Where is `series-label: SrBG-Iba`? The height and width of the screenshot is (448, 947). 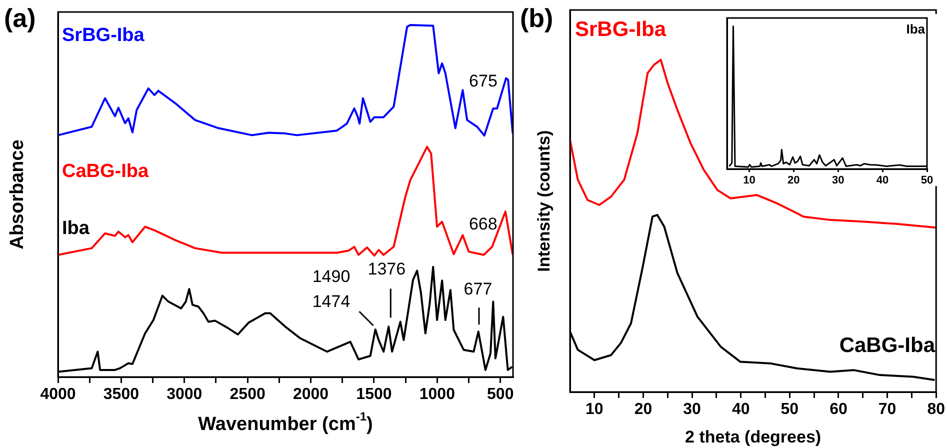 series-label: SrBG-Iba is located at coordinates (620, 29).